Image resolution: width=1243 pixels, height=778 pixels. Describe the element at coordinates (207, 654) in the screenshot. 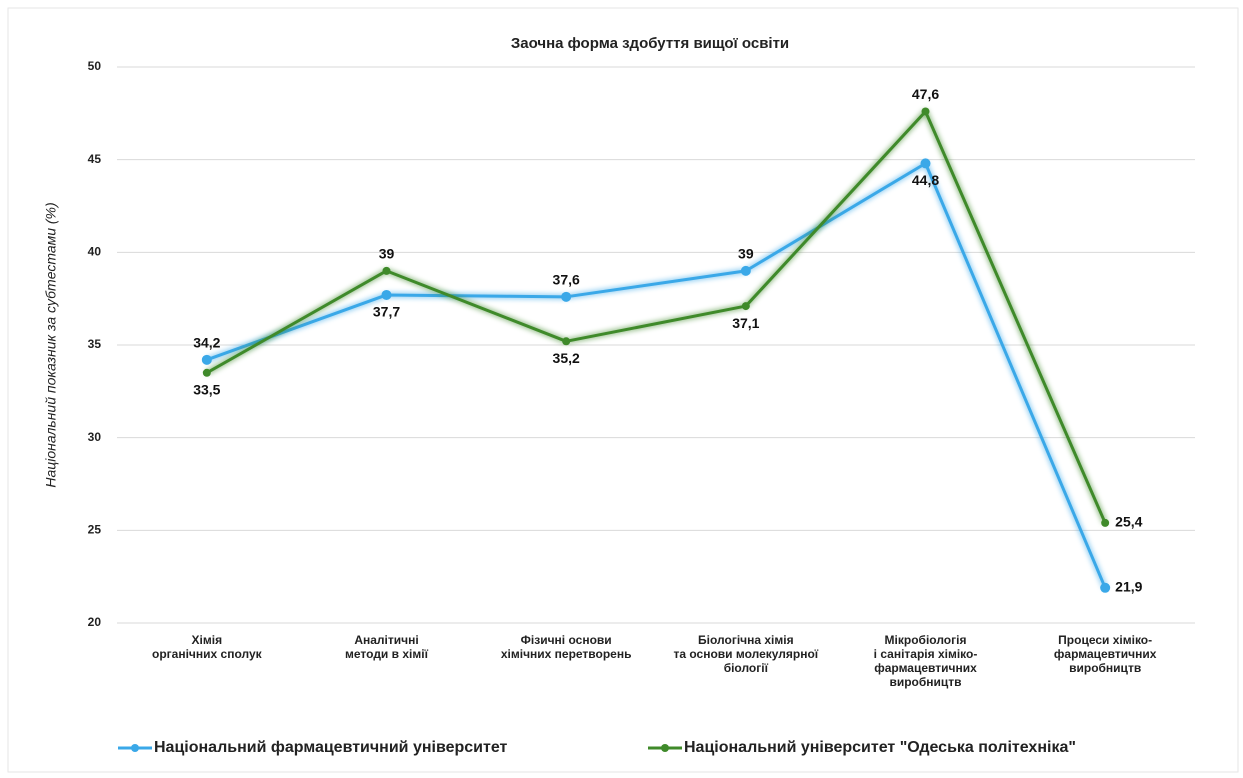

I see `x-tick-label-line: органічних сполук` at that location.